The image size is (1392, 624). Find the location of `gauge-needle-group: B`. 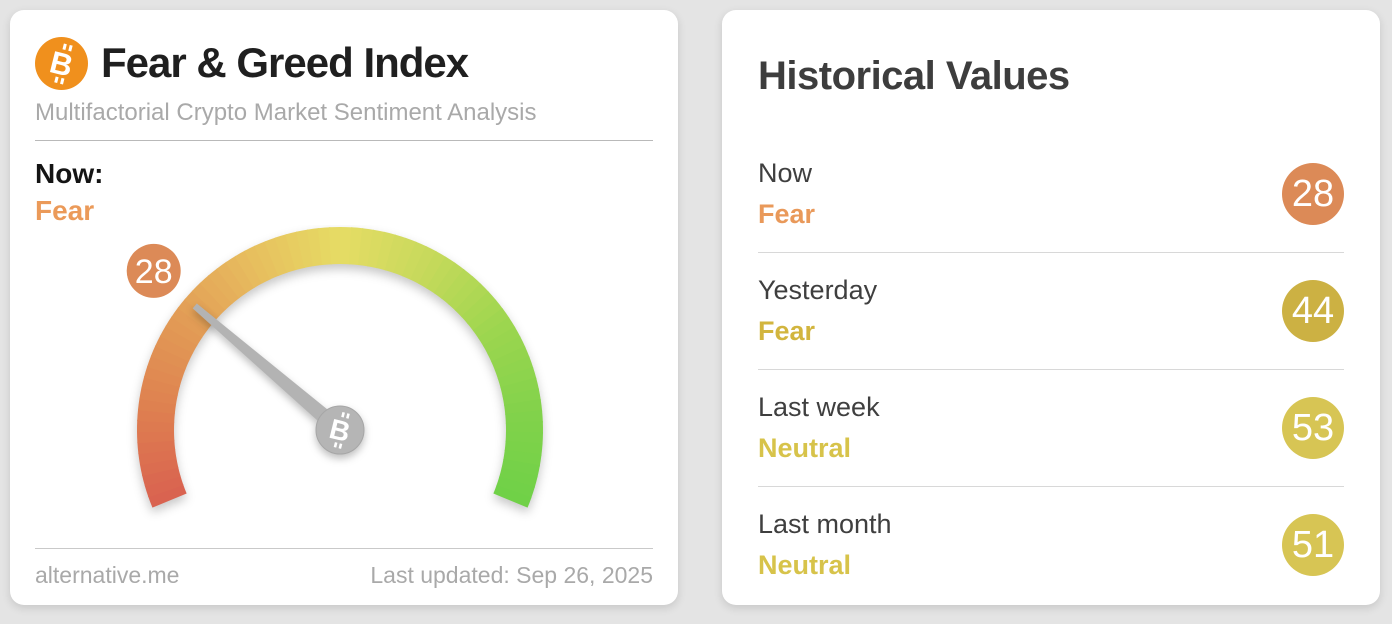

gauge-needle-group: B is located at coordinates (278, 379).